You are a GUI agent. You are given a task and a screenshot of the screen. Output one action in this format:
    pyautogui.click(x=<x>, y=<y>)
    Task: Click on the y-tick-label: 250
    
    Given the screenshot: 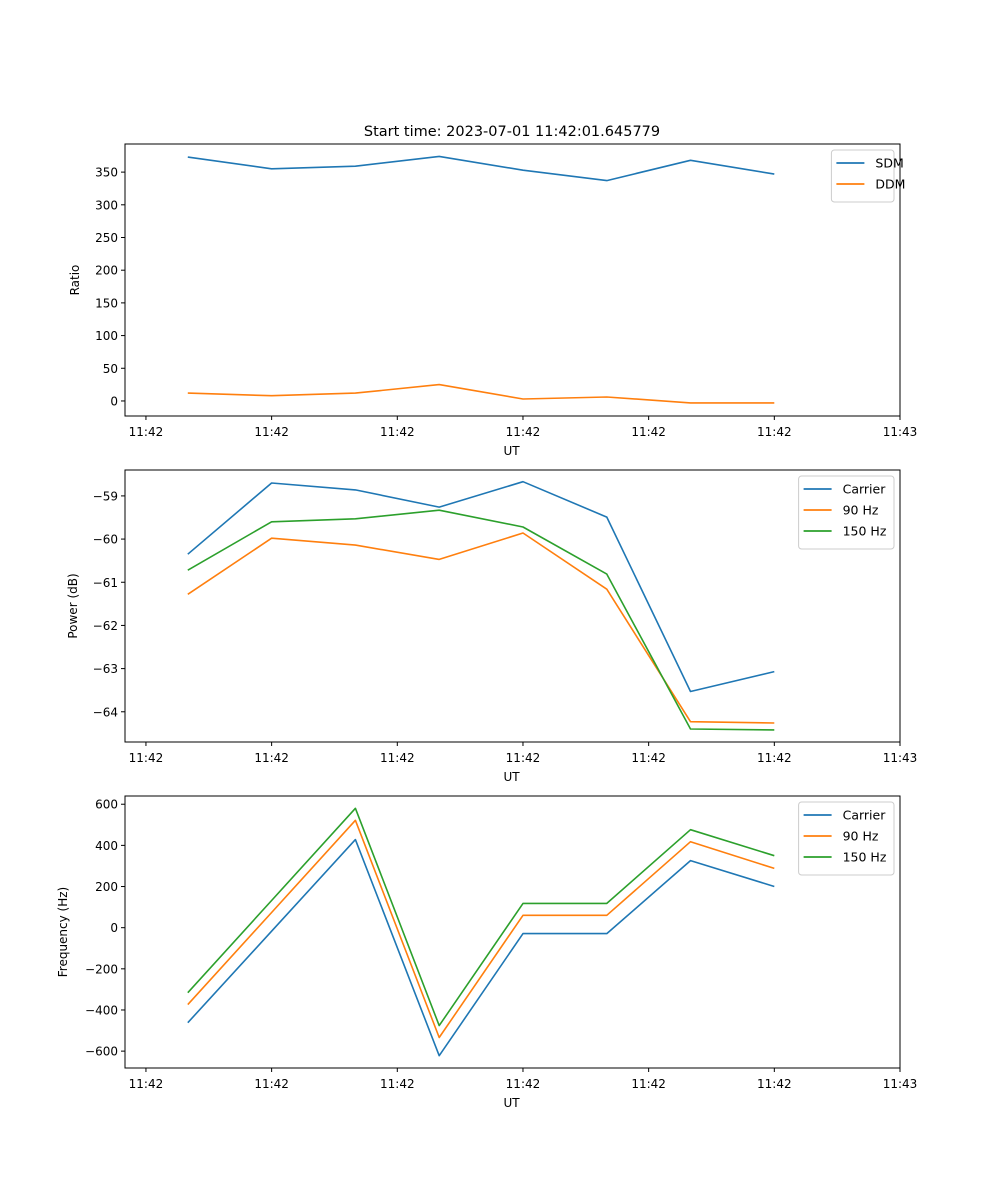 What is the action you would take?
    pyautogui.click(x=106, y=238)
    